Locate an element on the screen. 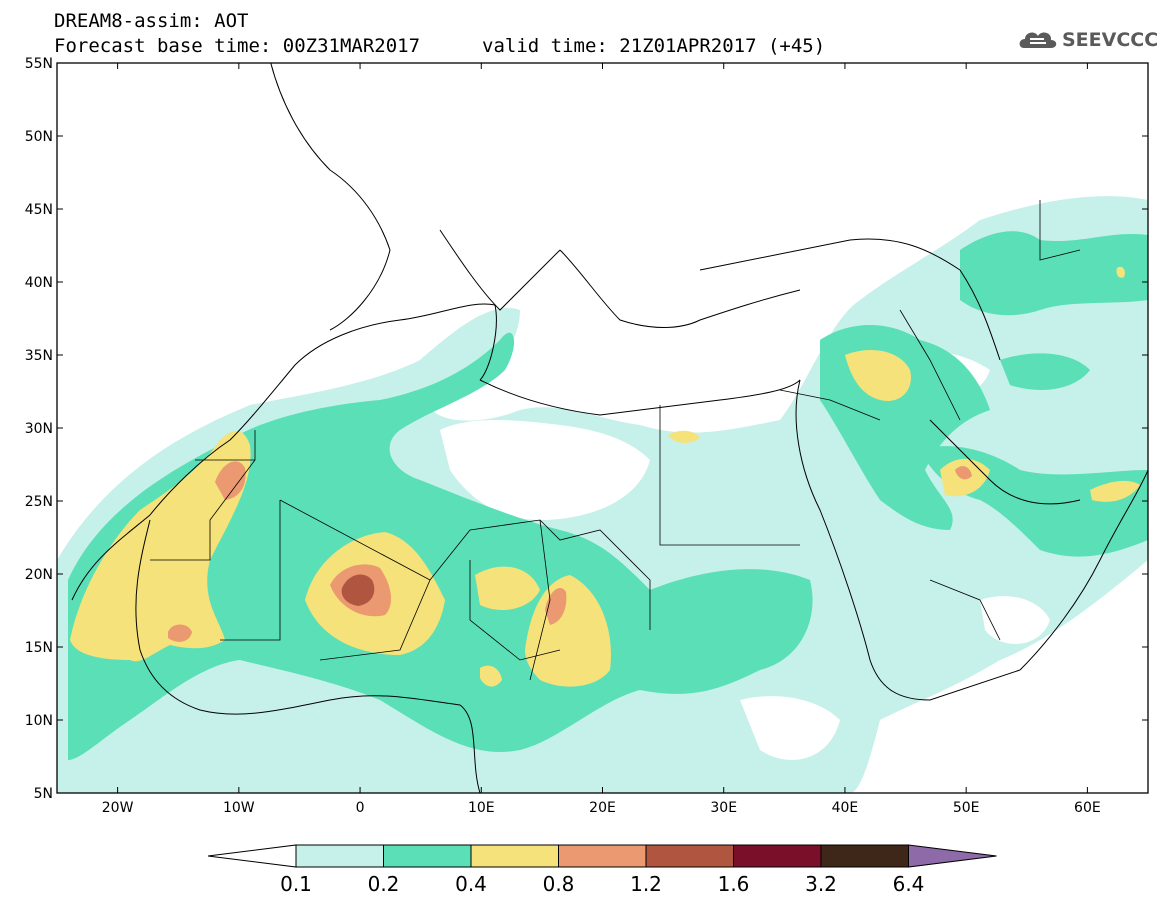 The height and width of the screenshot is (905, 1165). forecast-base-time: Forecast base time: 00Z31MAR2017 is located at coordinates (237, 46).